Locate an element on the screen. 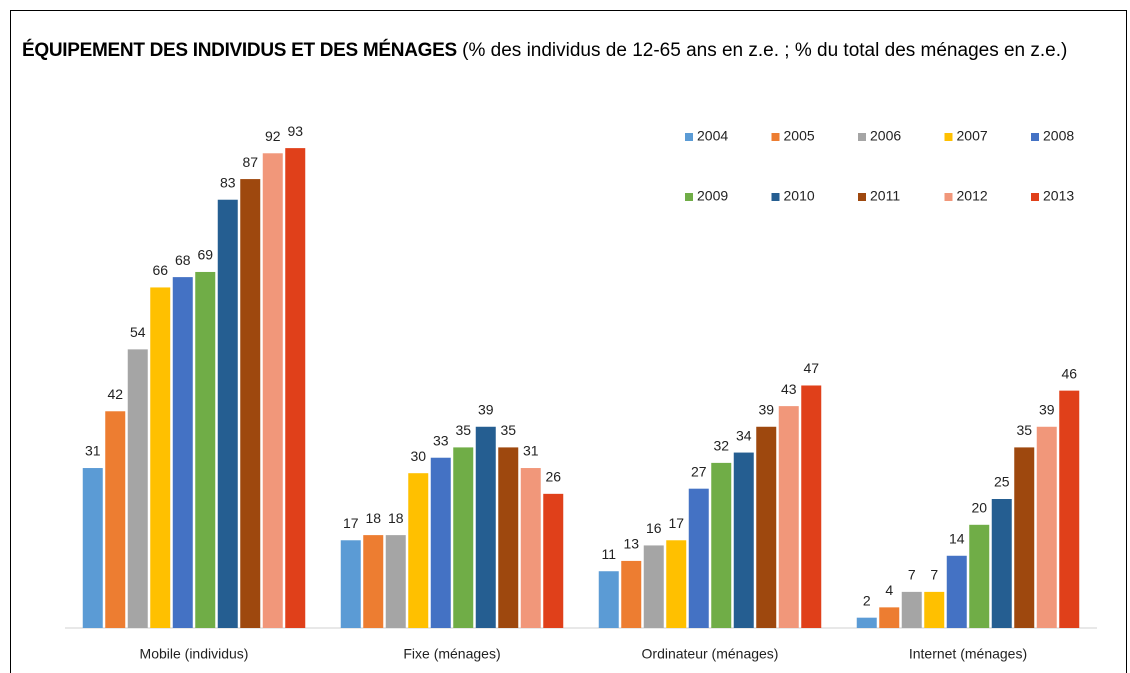  data-label: 46 is located at coordinates (1069, 373).